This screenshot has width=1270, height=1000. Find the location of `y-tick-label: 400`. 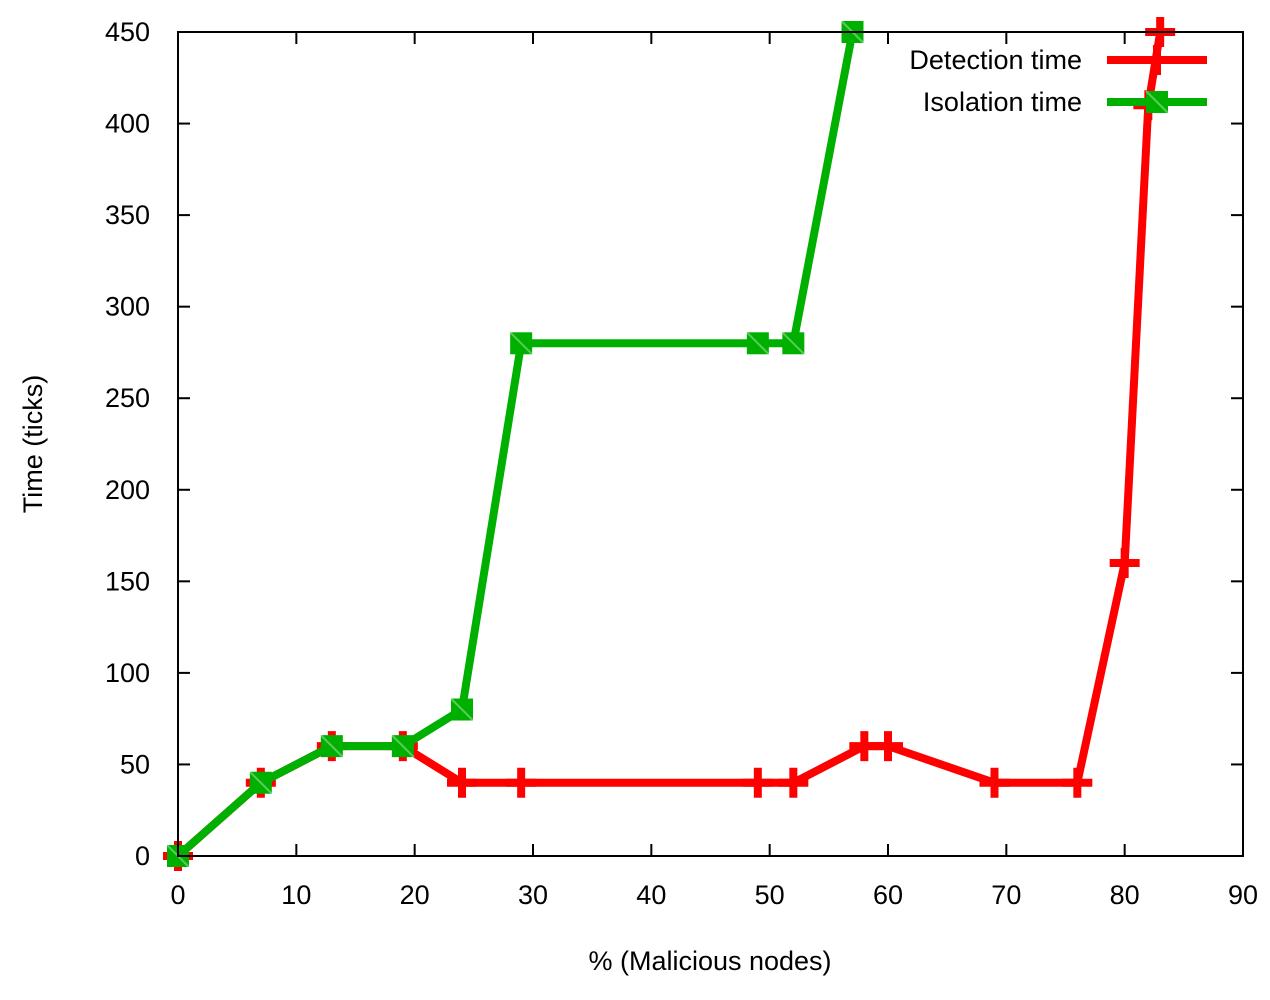

y-tick-label: 400 is located at coordinates (127, 124).